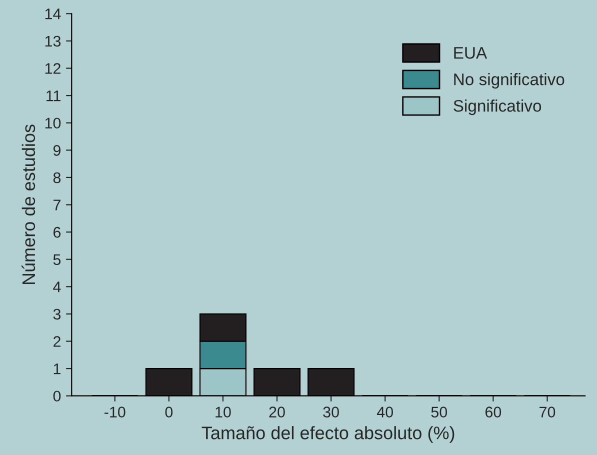 This screenshot has height=455, width=597. What do you see at coordinates (53, 41) in the screenshot?
I see `y-tick-label: 13` at bounding box center [53, 41].